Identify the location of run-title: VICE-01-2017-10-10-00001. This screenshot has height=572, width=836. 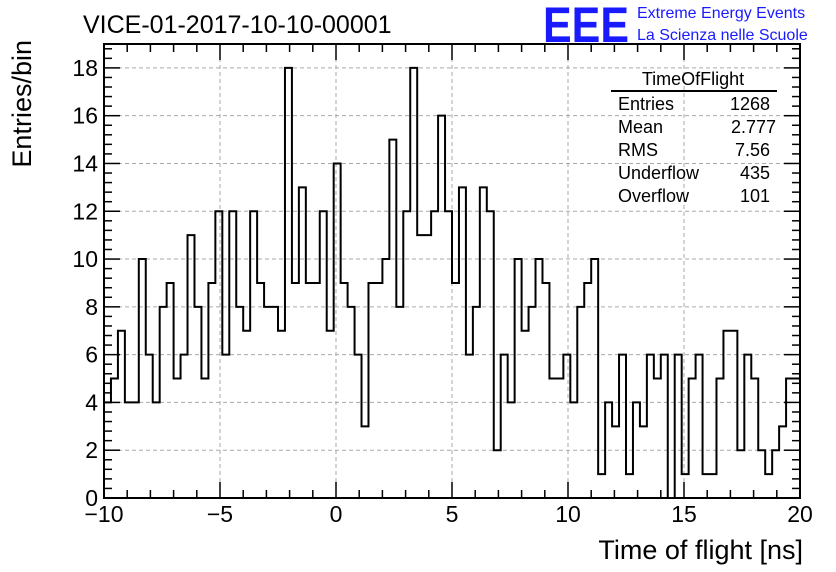
(237, 25).